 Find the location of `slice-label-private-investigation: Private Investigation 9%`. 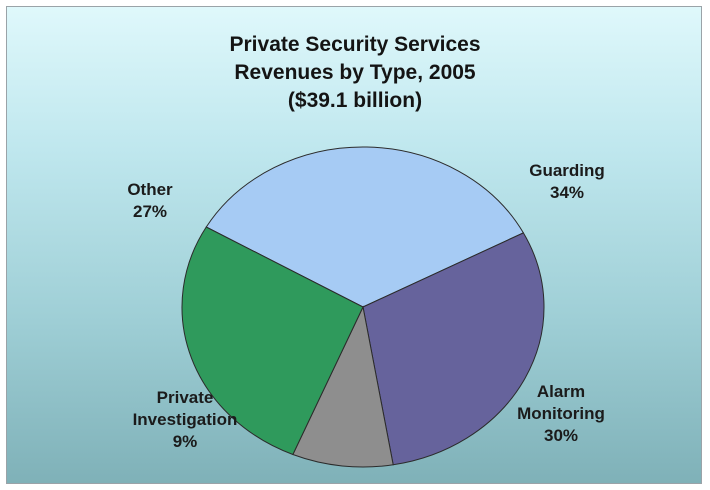

slice-label-private-investigation: Private Investigation 9% is located at coordinates (185, 419).